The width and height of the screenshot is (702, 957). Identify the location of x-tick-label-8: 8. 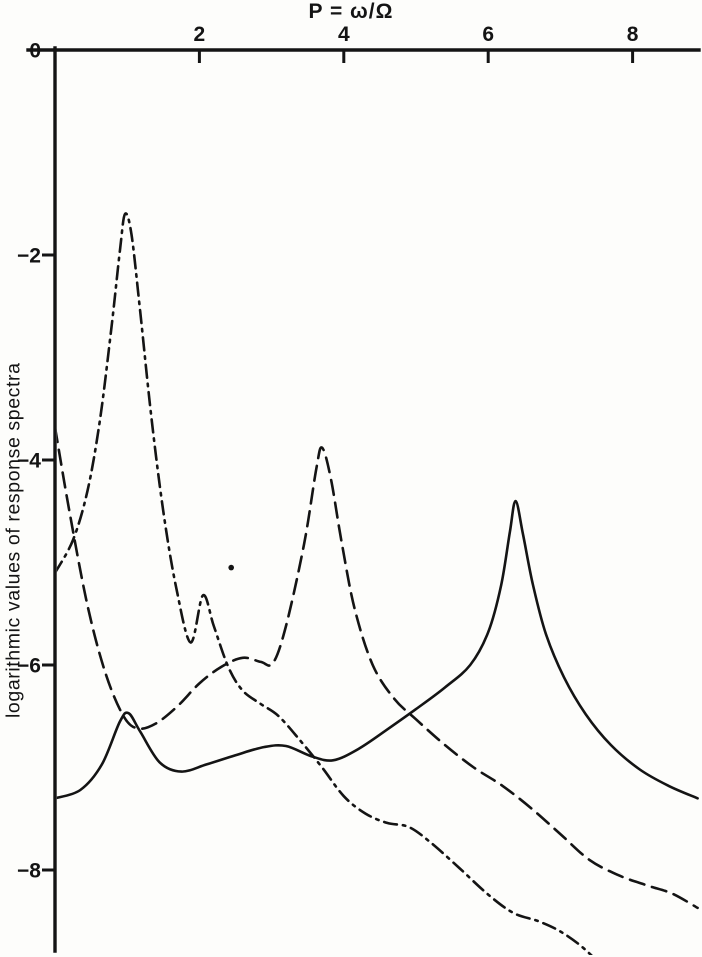
(633, 34).